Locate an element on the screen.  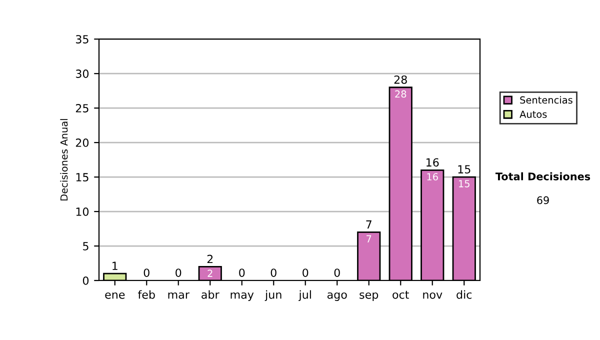
y-tick-label: 10 is located at coordinates (82, 212).